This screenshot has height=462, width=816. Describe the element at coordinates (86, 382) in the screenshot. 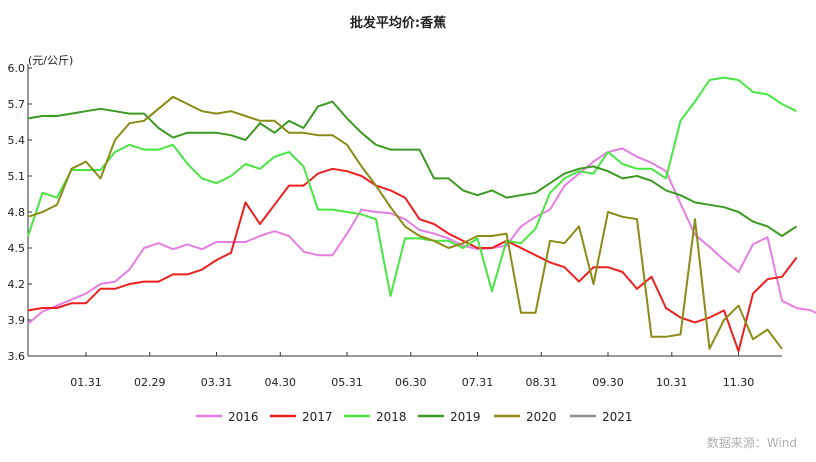

I see `x-tick-label: 01.31` at that location.